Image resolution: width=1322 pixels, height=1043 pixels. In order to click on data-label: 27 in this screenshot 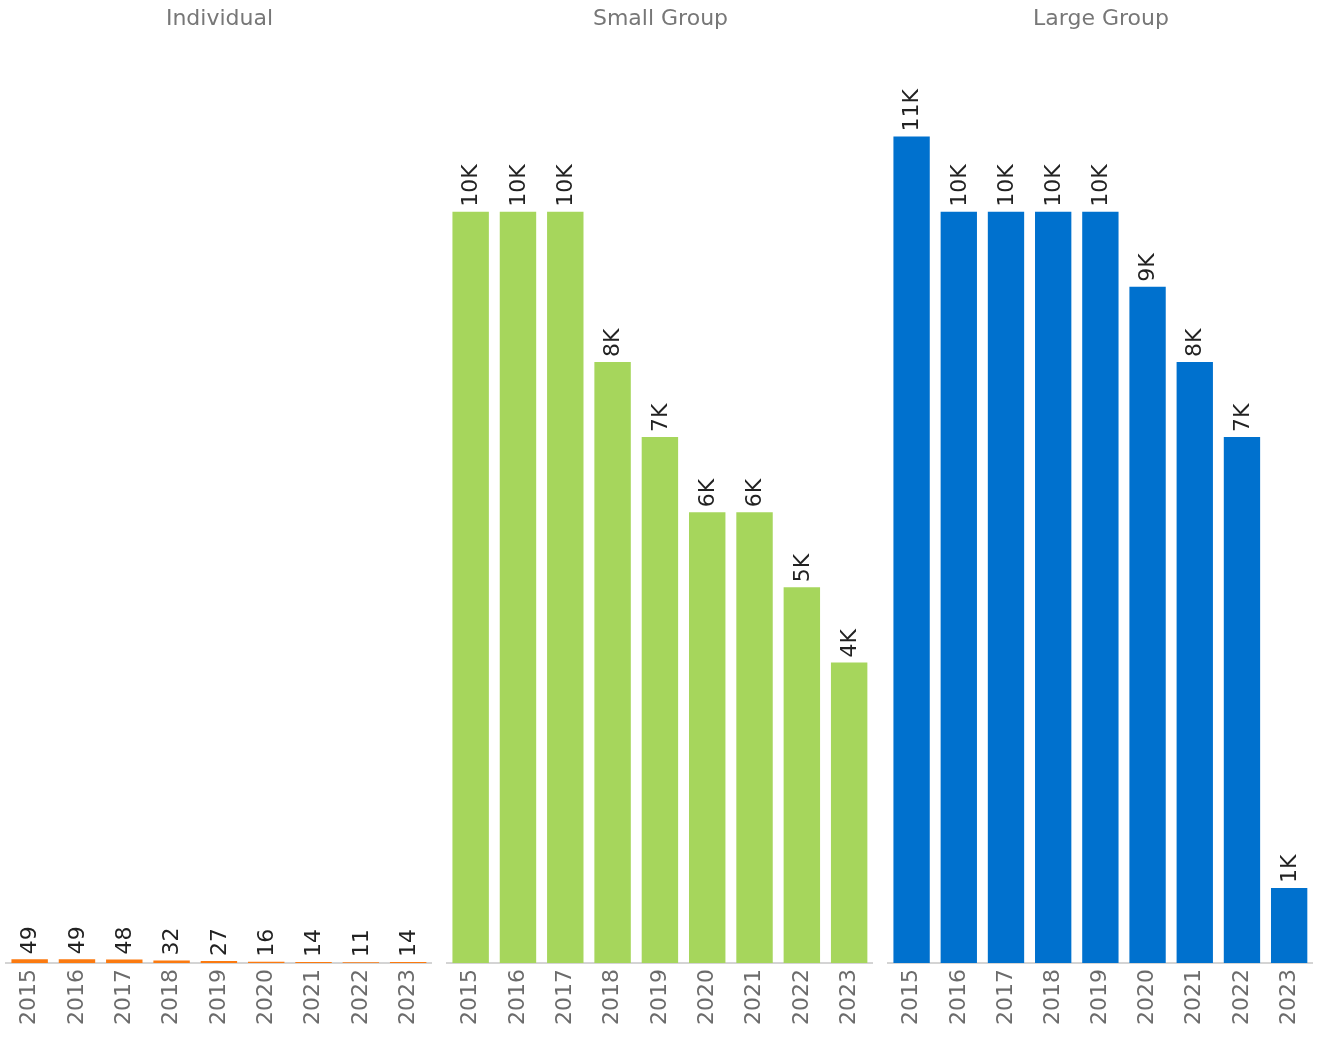, I will do `click(218, 941)`.